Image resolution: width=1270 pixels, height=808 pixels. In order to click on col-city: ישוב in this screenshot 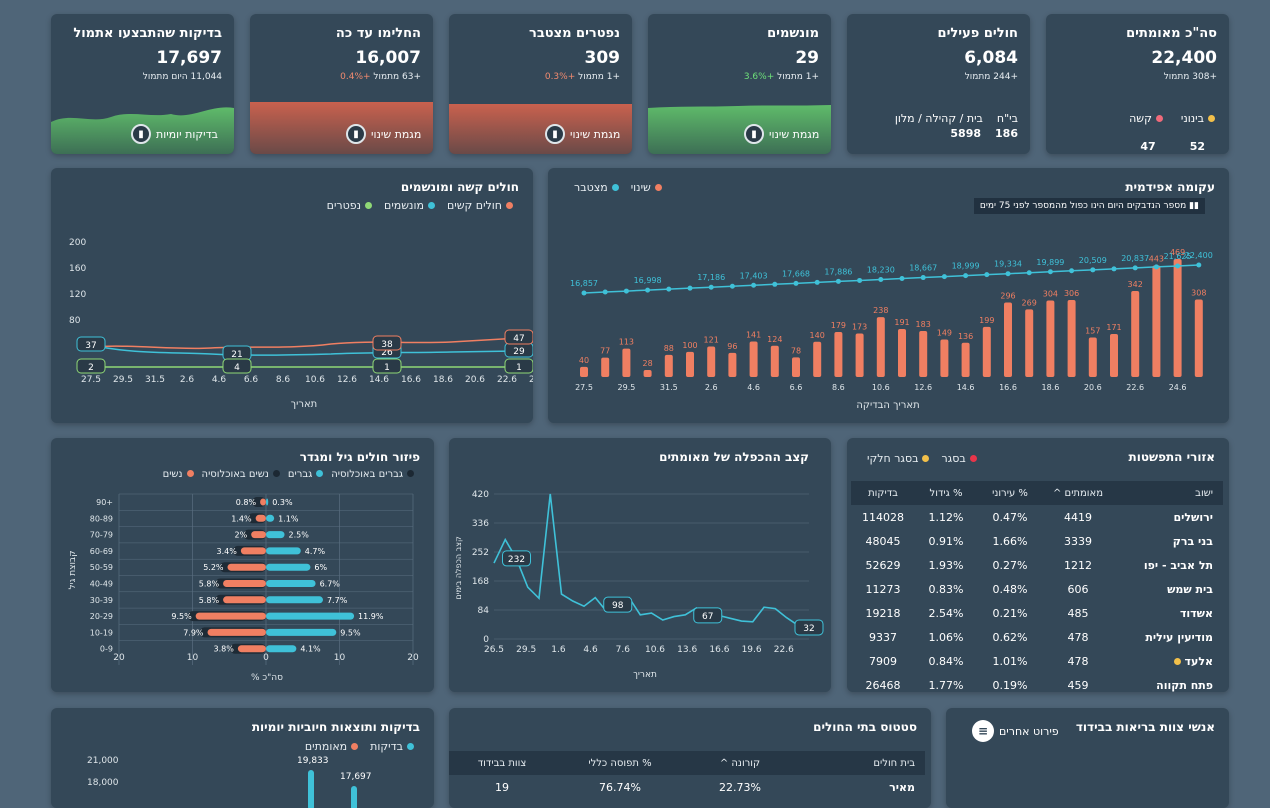, I will do `click(1168, 493)`.